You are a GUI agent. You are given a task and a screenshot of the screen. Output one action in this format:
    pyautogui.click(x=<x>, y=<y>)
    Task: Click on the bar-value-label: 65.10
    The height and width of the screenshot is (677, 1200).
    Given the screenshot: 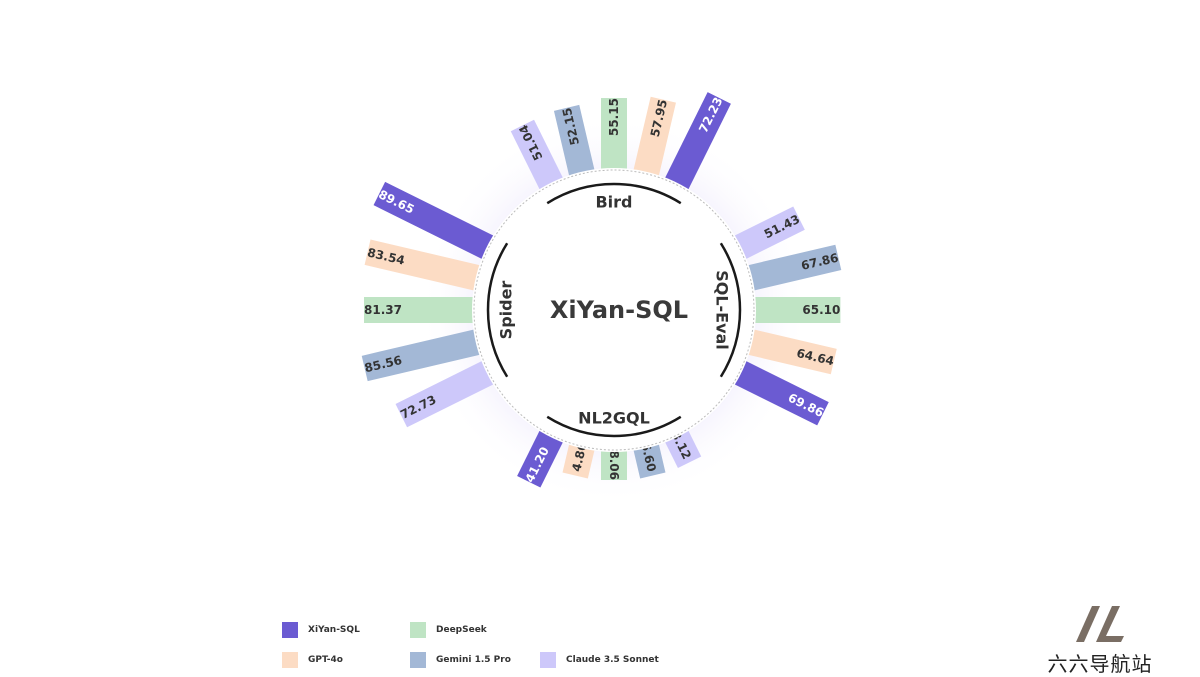 What is the action you would take?
    pyautogui.click(x=821, y=310)
    